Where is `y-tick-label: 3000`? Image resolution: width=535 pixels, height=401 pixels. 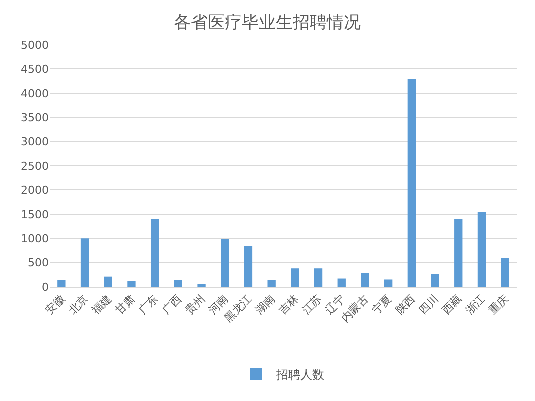 y-tick-label: 3000 is located at coordinates (35, 142).